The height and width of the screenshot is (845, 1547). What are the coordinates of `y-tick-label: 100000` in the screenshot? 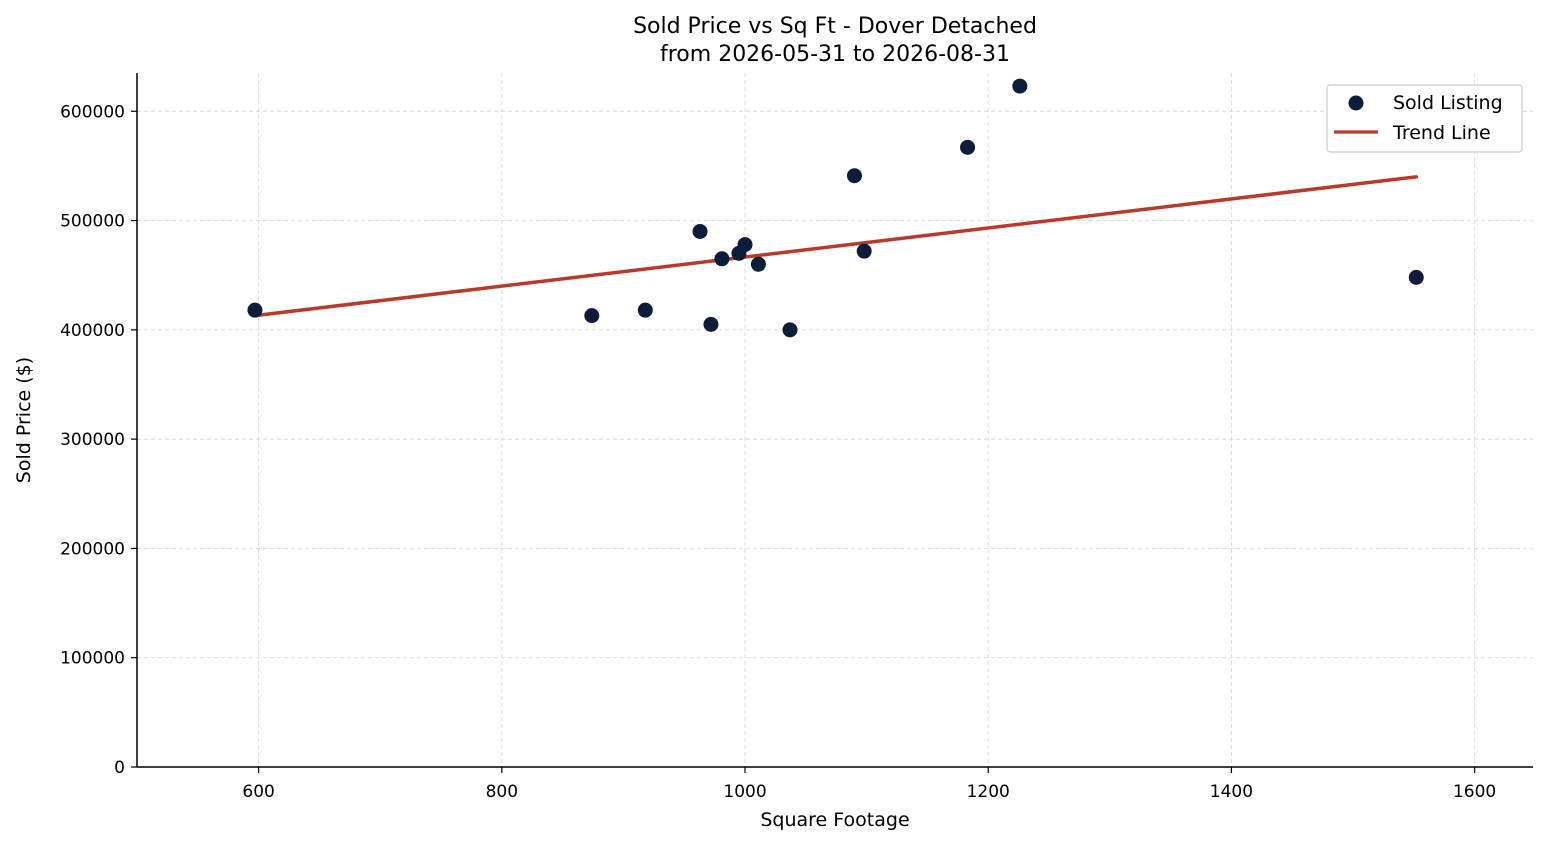 It's located at (92, 659).